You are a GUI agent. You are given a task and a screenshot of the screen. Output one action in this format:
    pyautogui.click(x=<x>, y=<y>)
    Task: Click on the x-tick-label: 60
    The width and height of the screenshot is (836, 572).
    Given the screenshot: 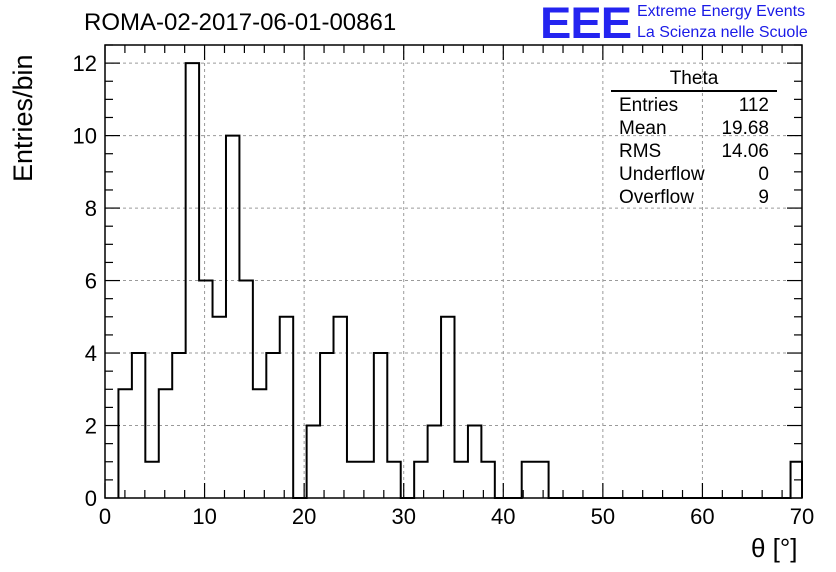 What is the action you would take?
    pyautogui.click(x=702, y=516)
    